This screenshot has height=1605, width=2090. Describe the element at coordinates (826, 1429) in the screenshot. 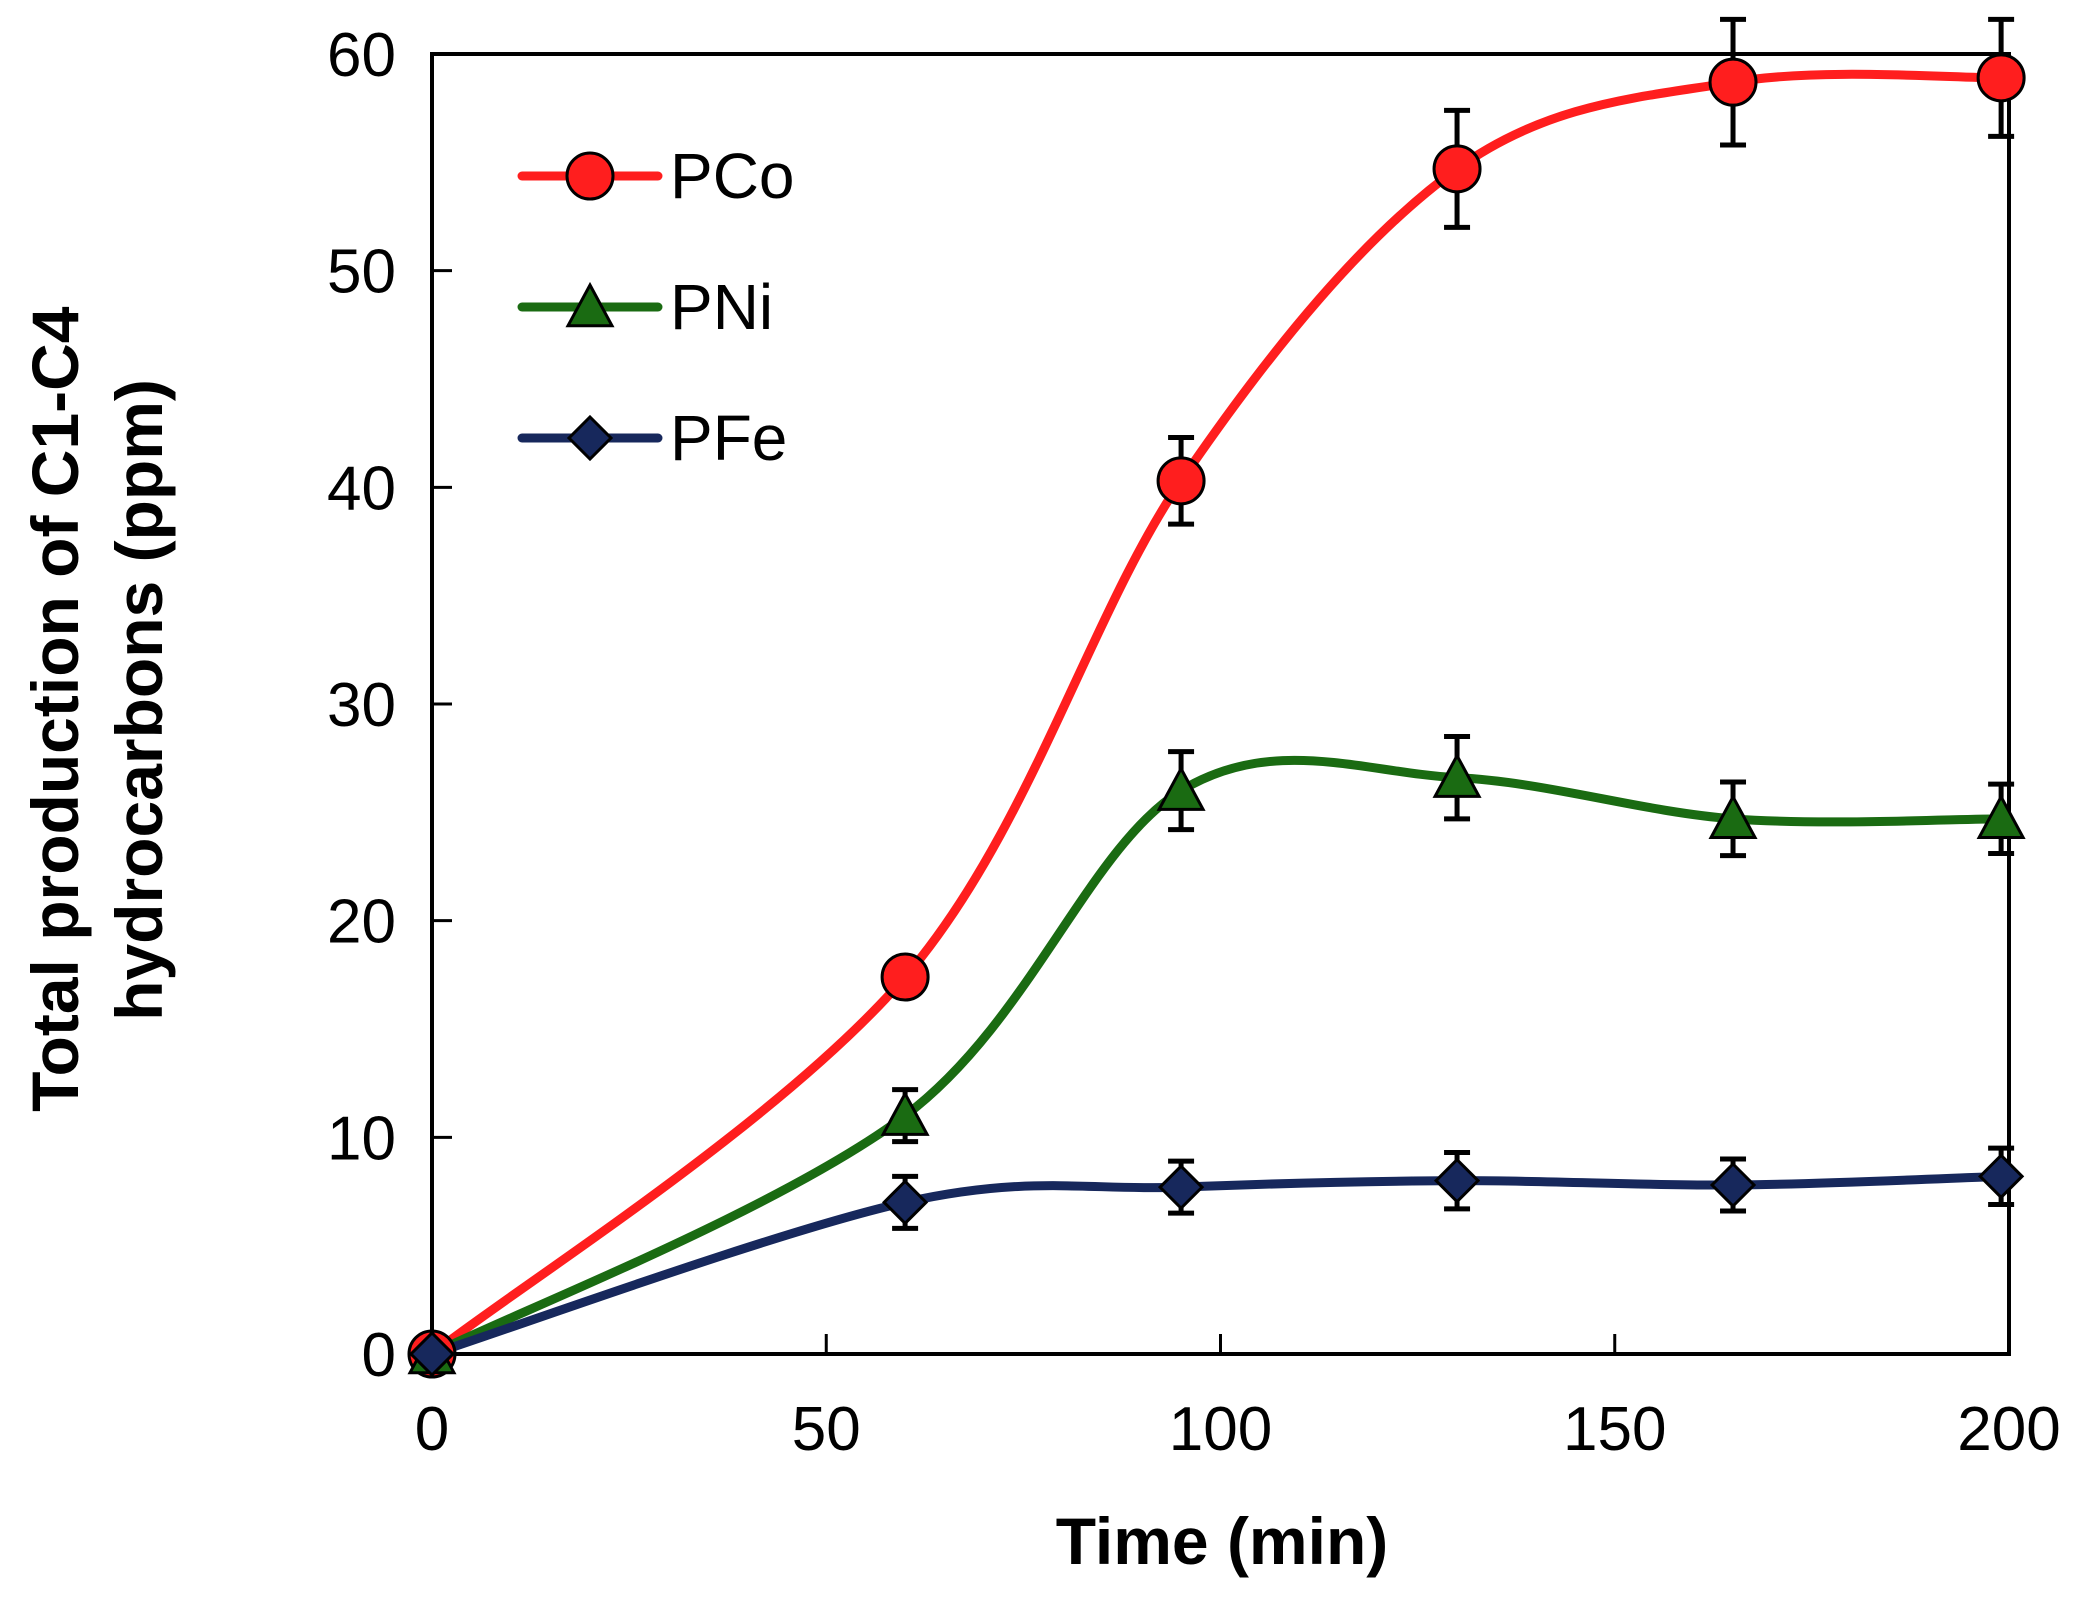

I see `x-tick-label: 50` at that location.